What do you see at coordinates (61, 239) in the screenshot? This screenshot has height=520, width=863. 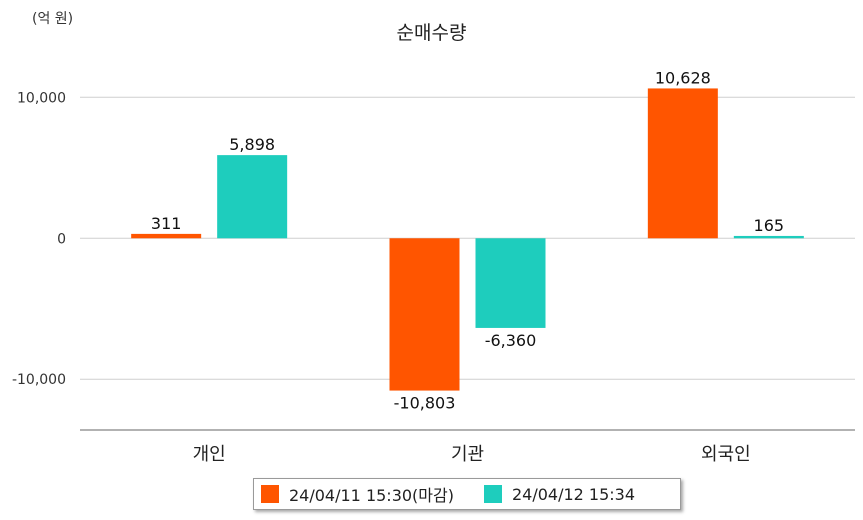 I see `y-tick-label: 0` at bounding box center [61, 239].